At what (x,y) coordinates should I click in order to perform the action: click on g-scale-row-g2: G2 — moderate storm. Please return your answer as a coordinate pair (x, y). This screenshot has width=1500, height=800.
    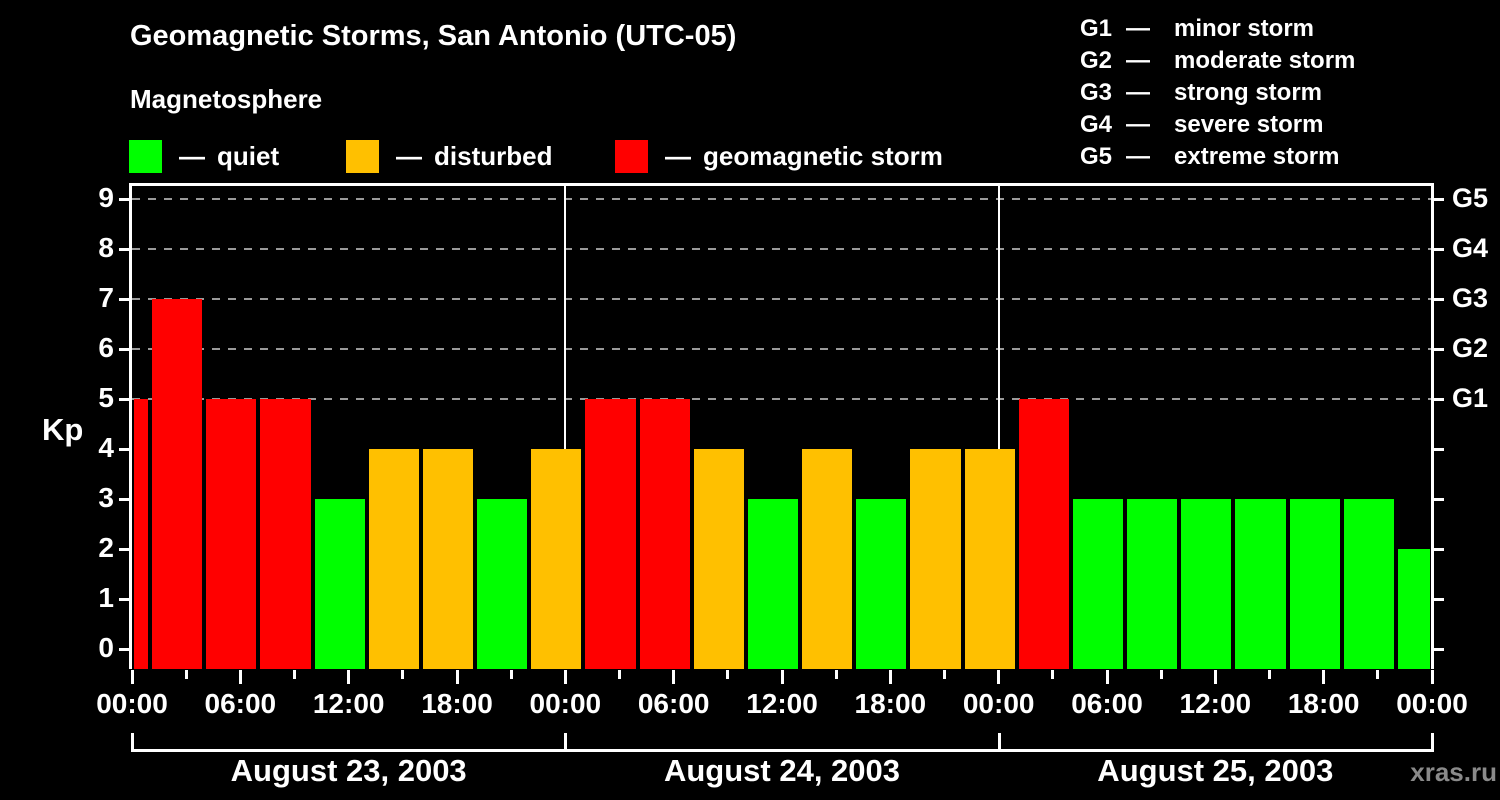
    Looking at the image, I should click on (1217, 61).